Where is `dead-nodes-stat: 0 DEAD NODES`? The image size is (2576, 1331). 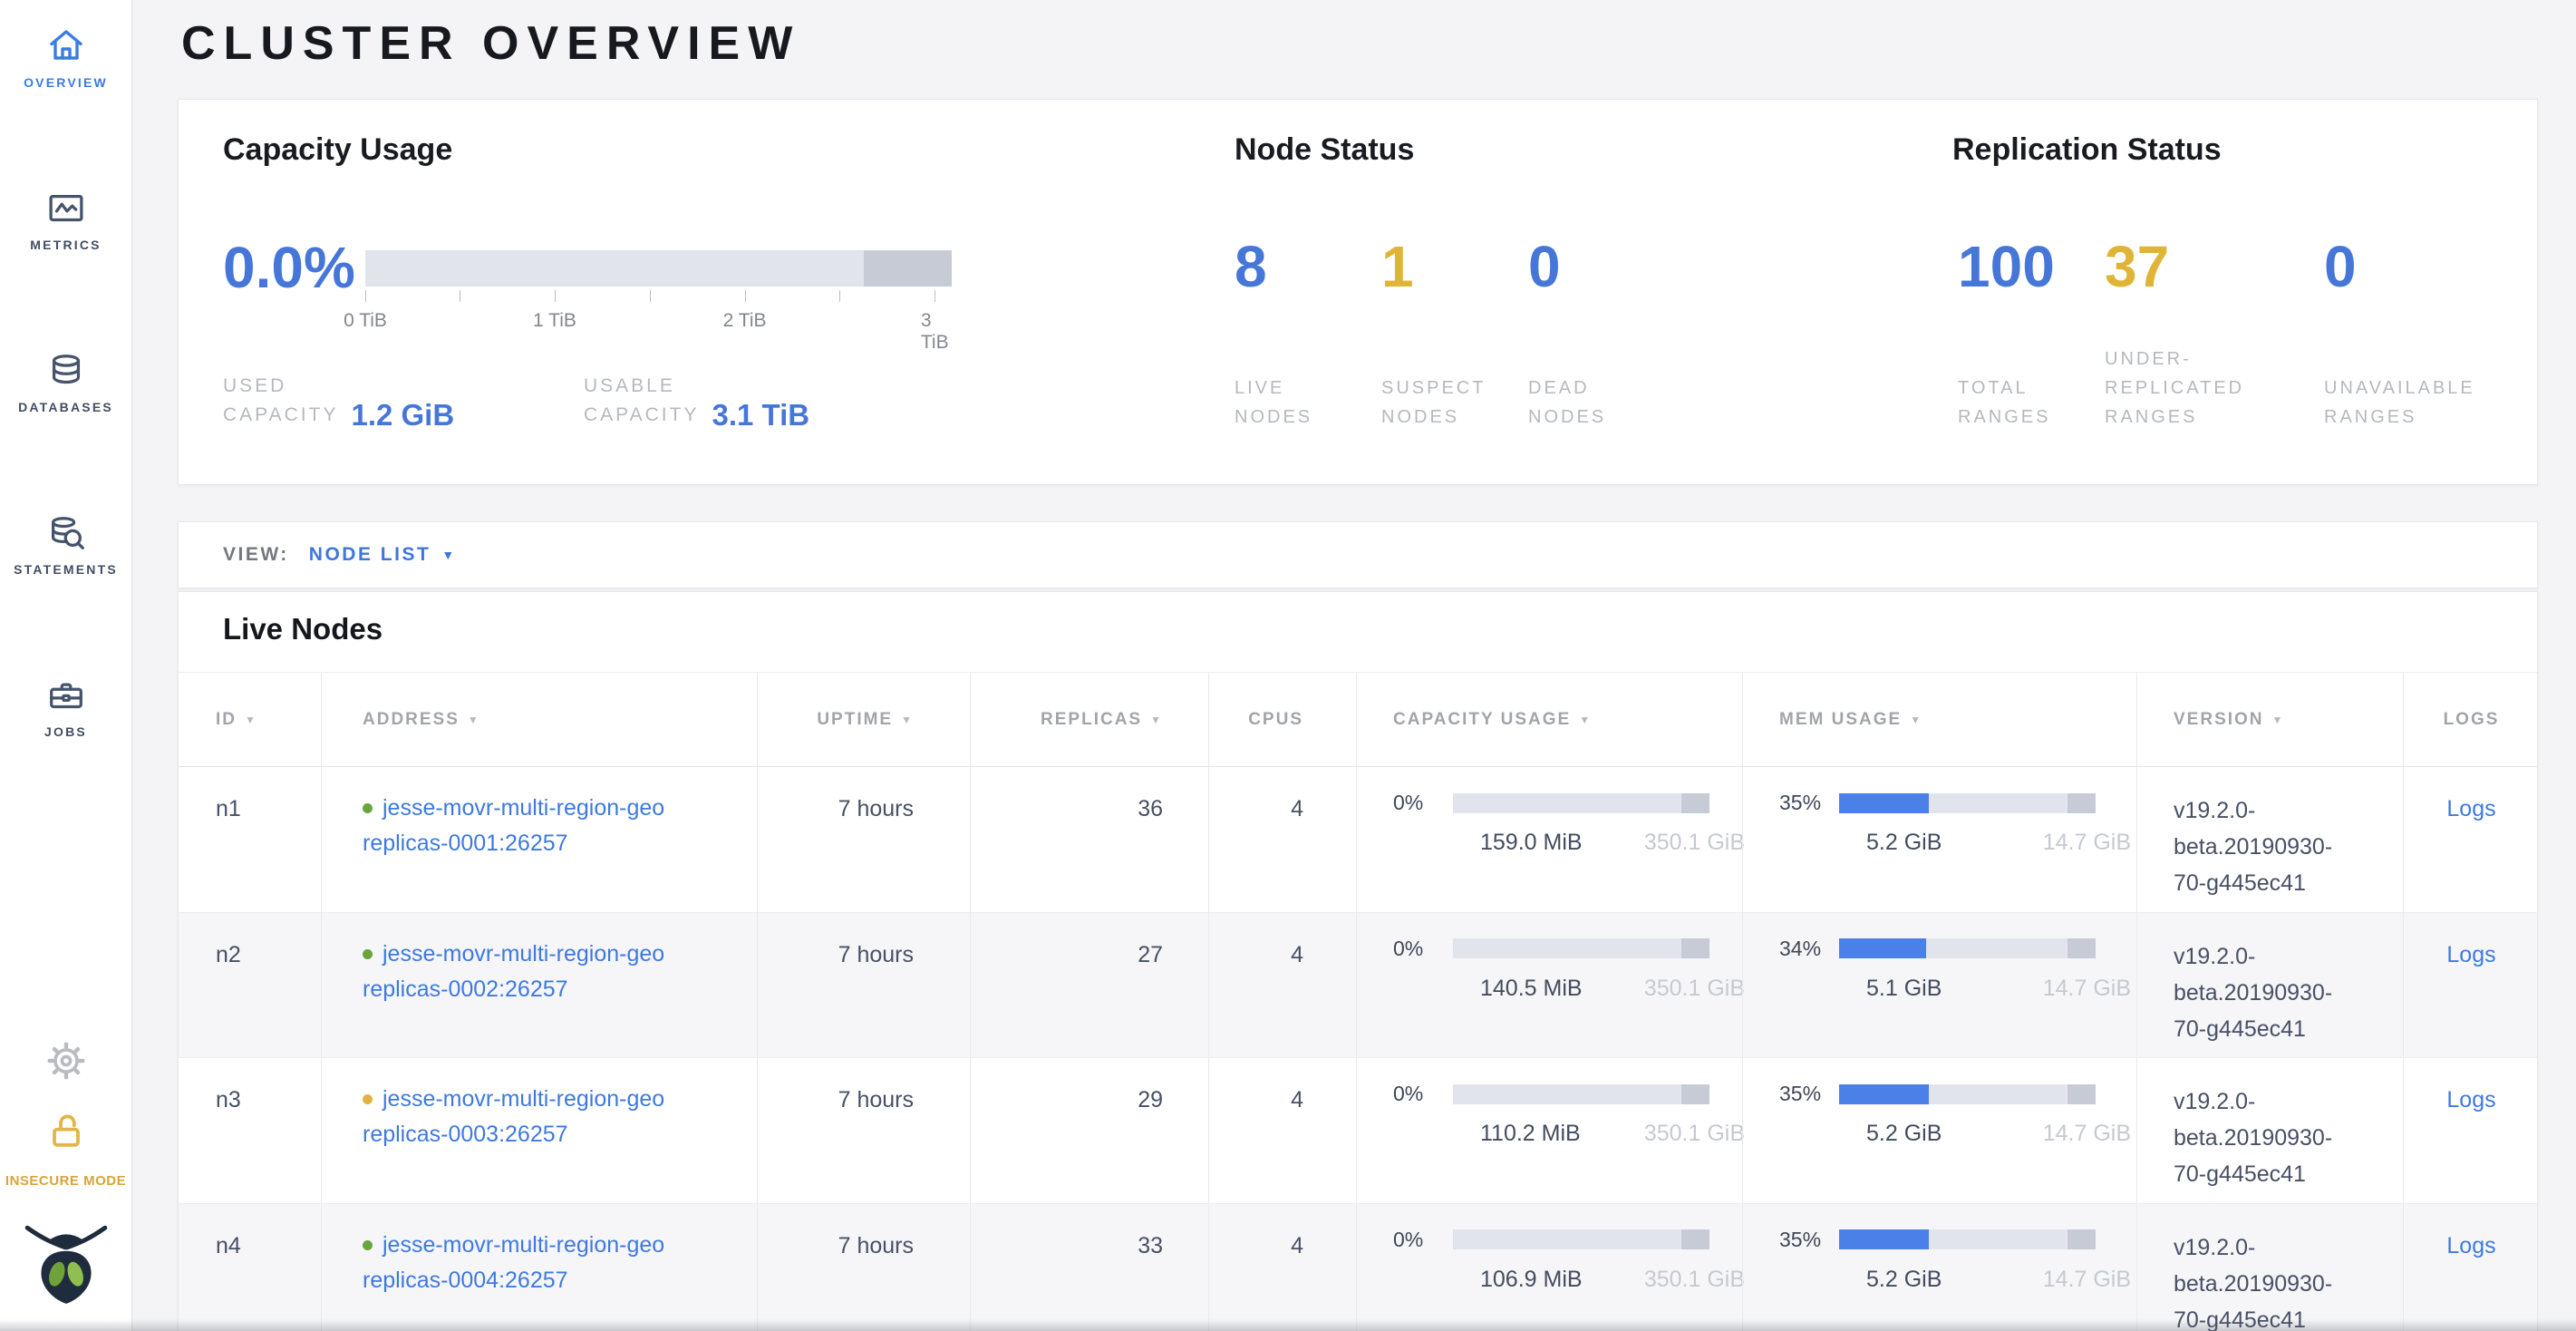 dead-nodes-stat: 0 DEAD NODES is located at coordinates (1601, 335).